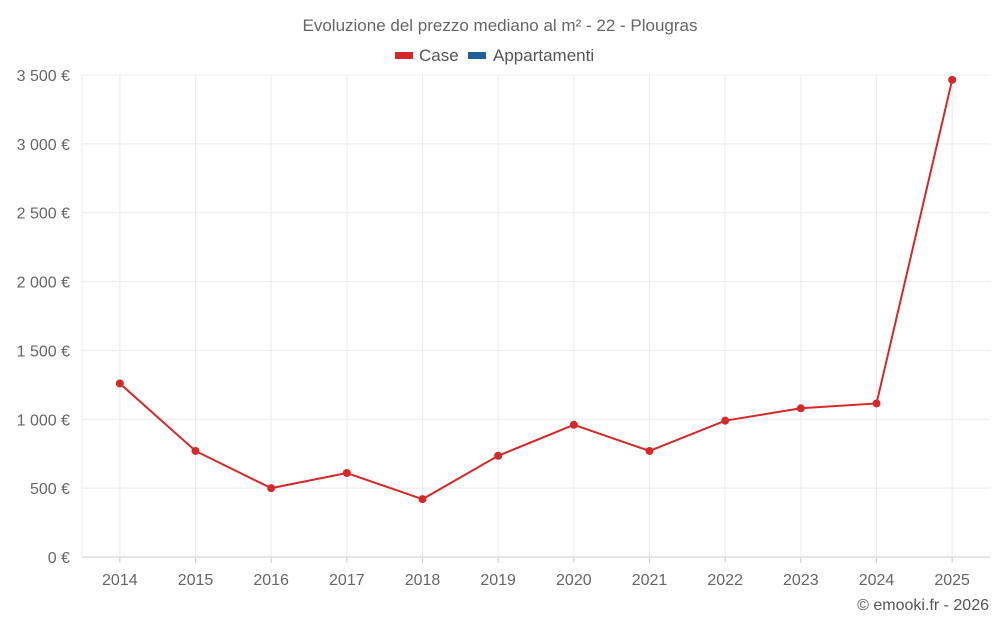  What do you see at coordinates (347, 580) in the screenshot?
I see `x-tick-label: 2017` at bounding box center [347, 580].